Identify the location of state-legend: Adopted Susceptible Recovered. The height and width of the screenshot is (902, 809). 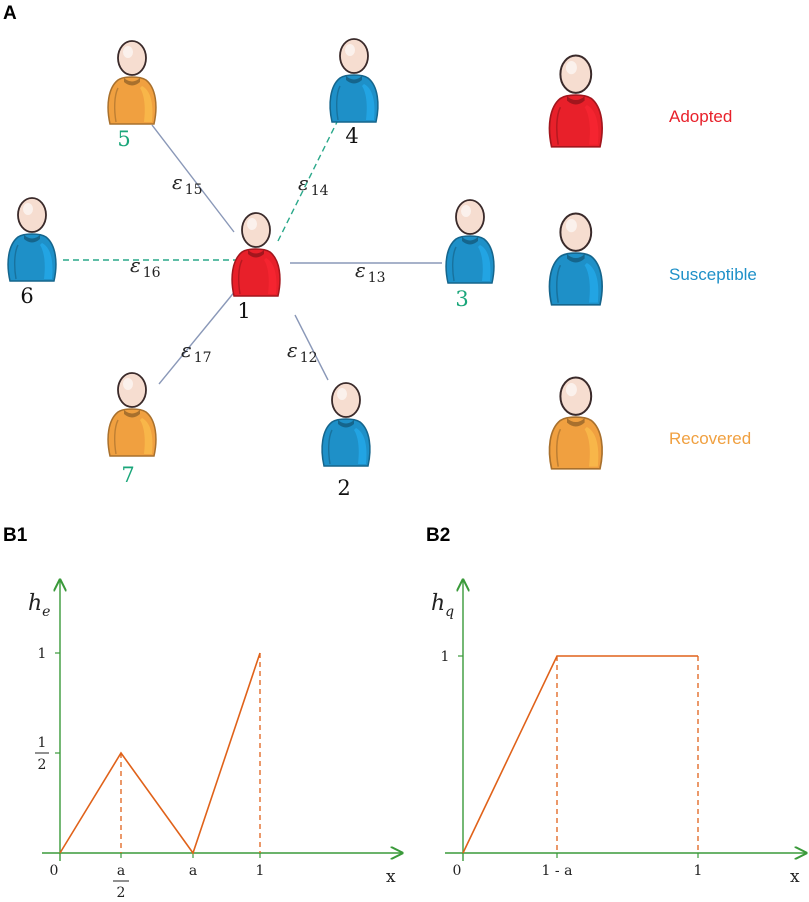
(652, 262).